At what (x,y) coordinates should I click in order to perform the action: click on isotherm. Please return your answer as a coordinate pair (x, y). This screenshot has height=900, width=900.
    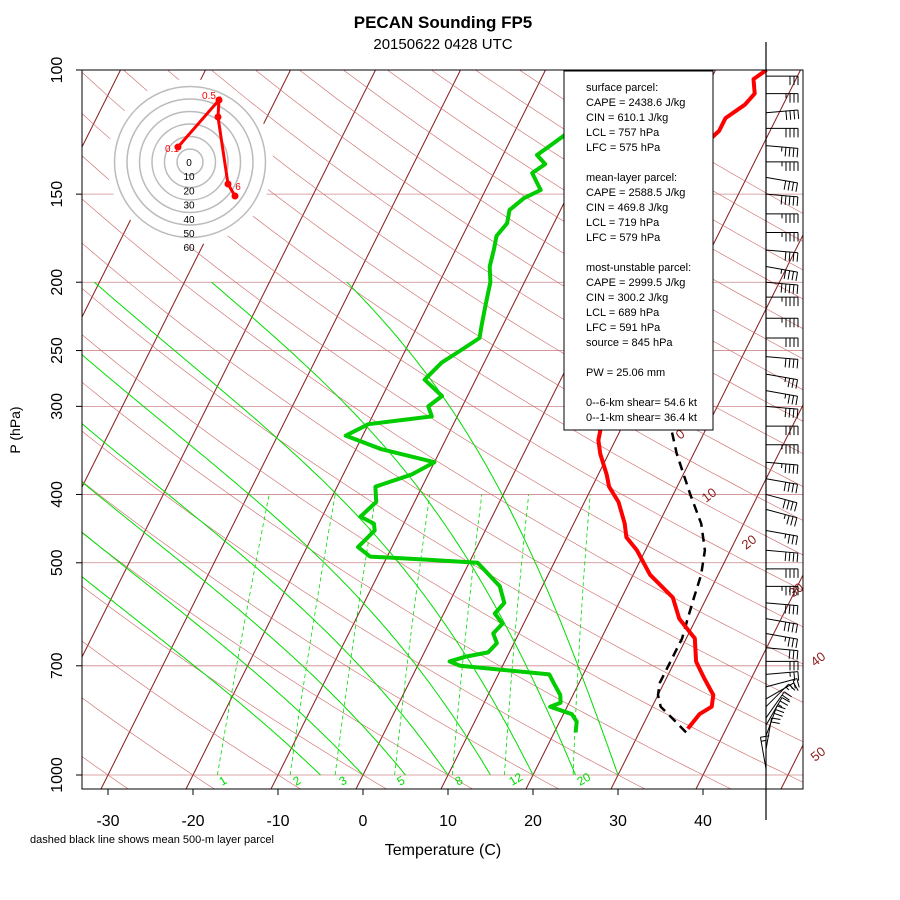
    Looking at the image, I should click on (749, 681).